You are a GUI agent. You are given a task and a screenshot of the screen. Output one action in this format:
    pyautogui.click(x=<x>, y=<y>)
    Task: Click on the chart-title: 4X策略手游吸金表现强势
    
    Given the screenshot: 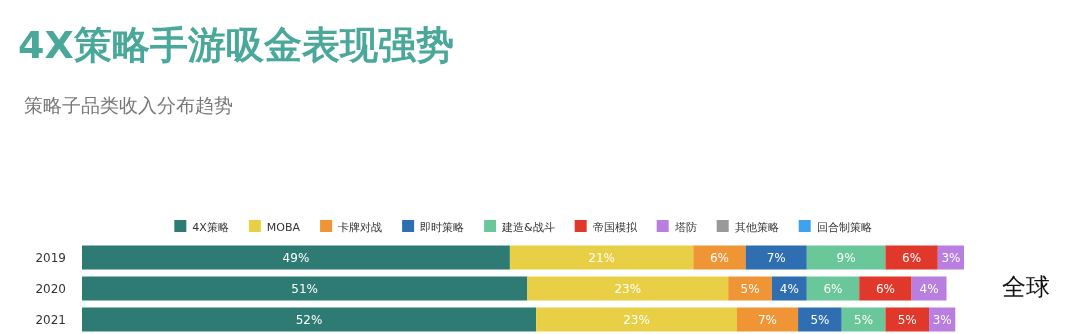 What is the action you would take?
    pyautogui.click(x=236, y=45)
    